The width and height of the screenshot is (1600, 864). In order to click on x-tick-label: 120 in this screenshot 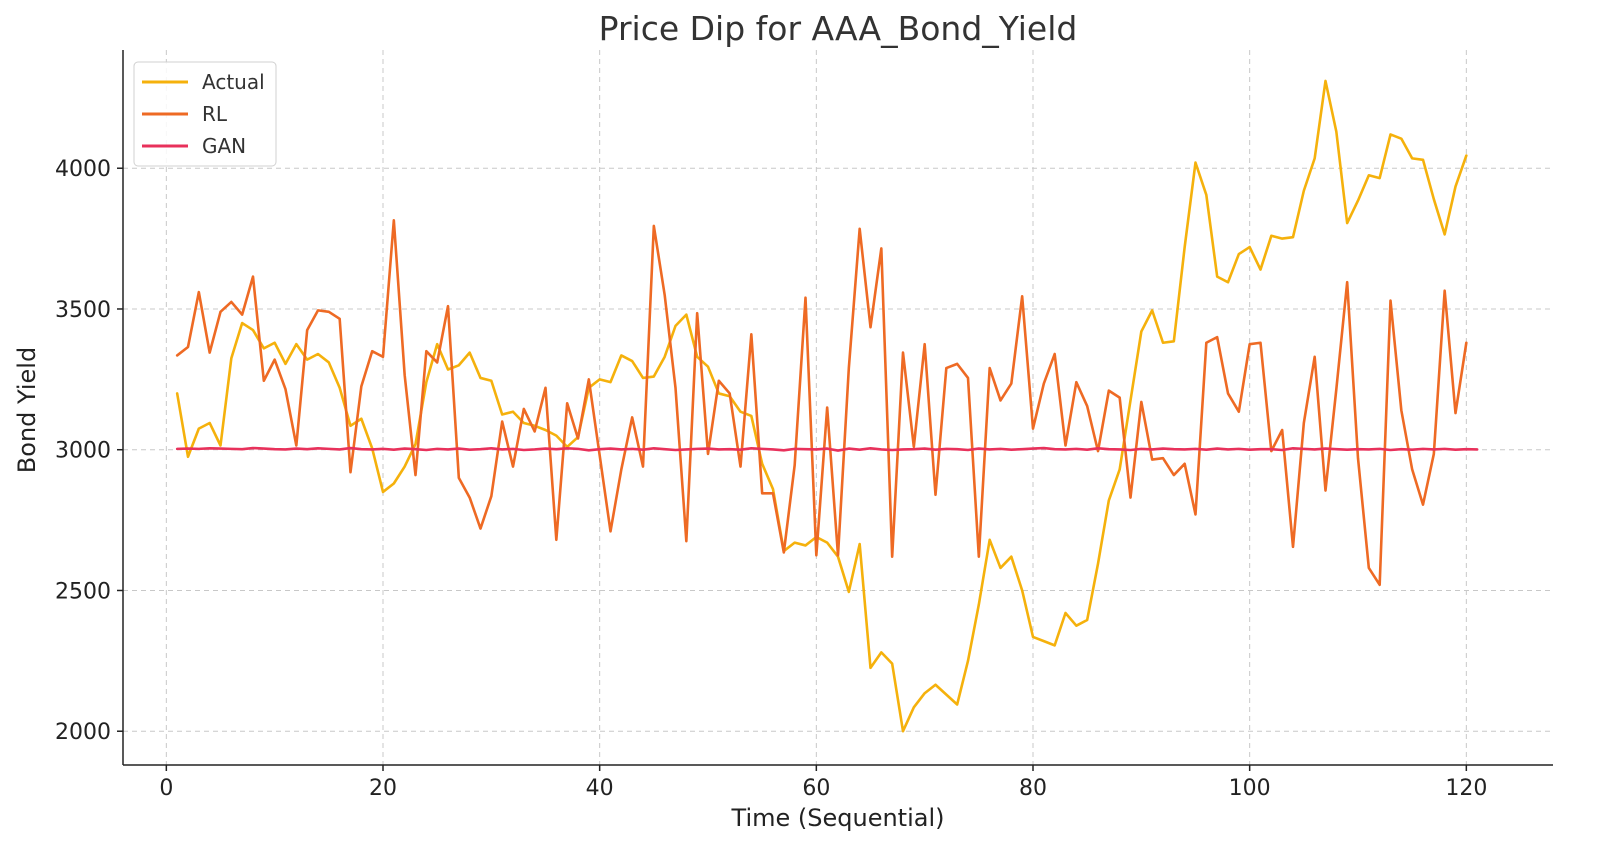, I will do `click(1466, 788)`.